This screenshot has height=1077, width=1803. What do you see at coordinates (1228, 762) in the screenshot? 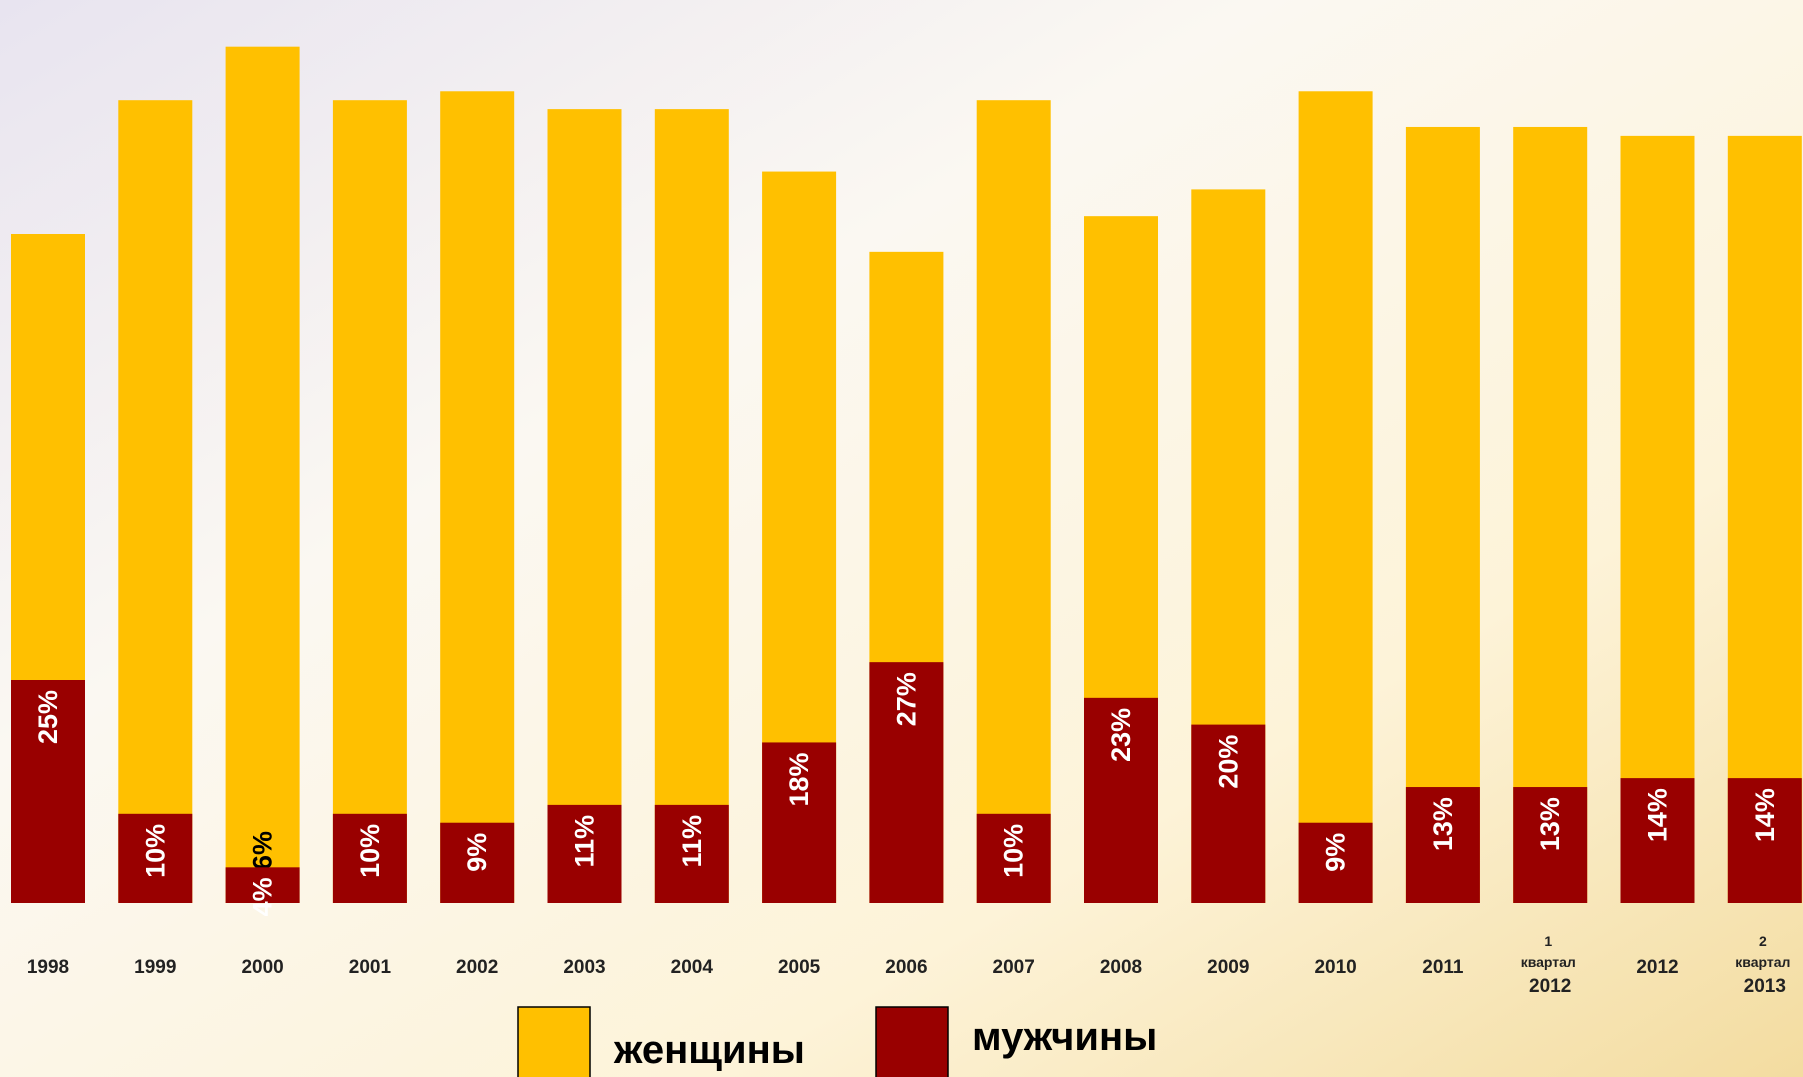
I see `value-label: 20%` at bounding box center [1228, 762].